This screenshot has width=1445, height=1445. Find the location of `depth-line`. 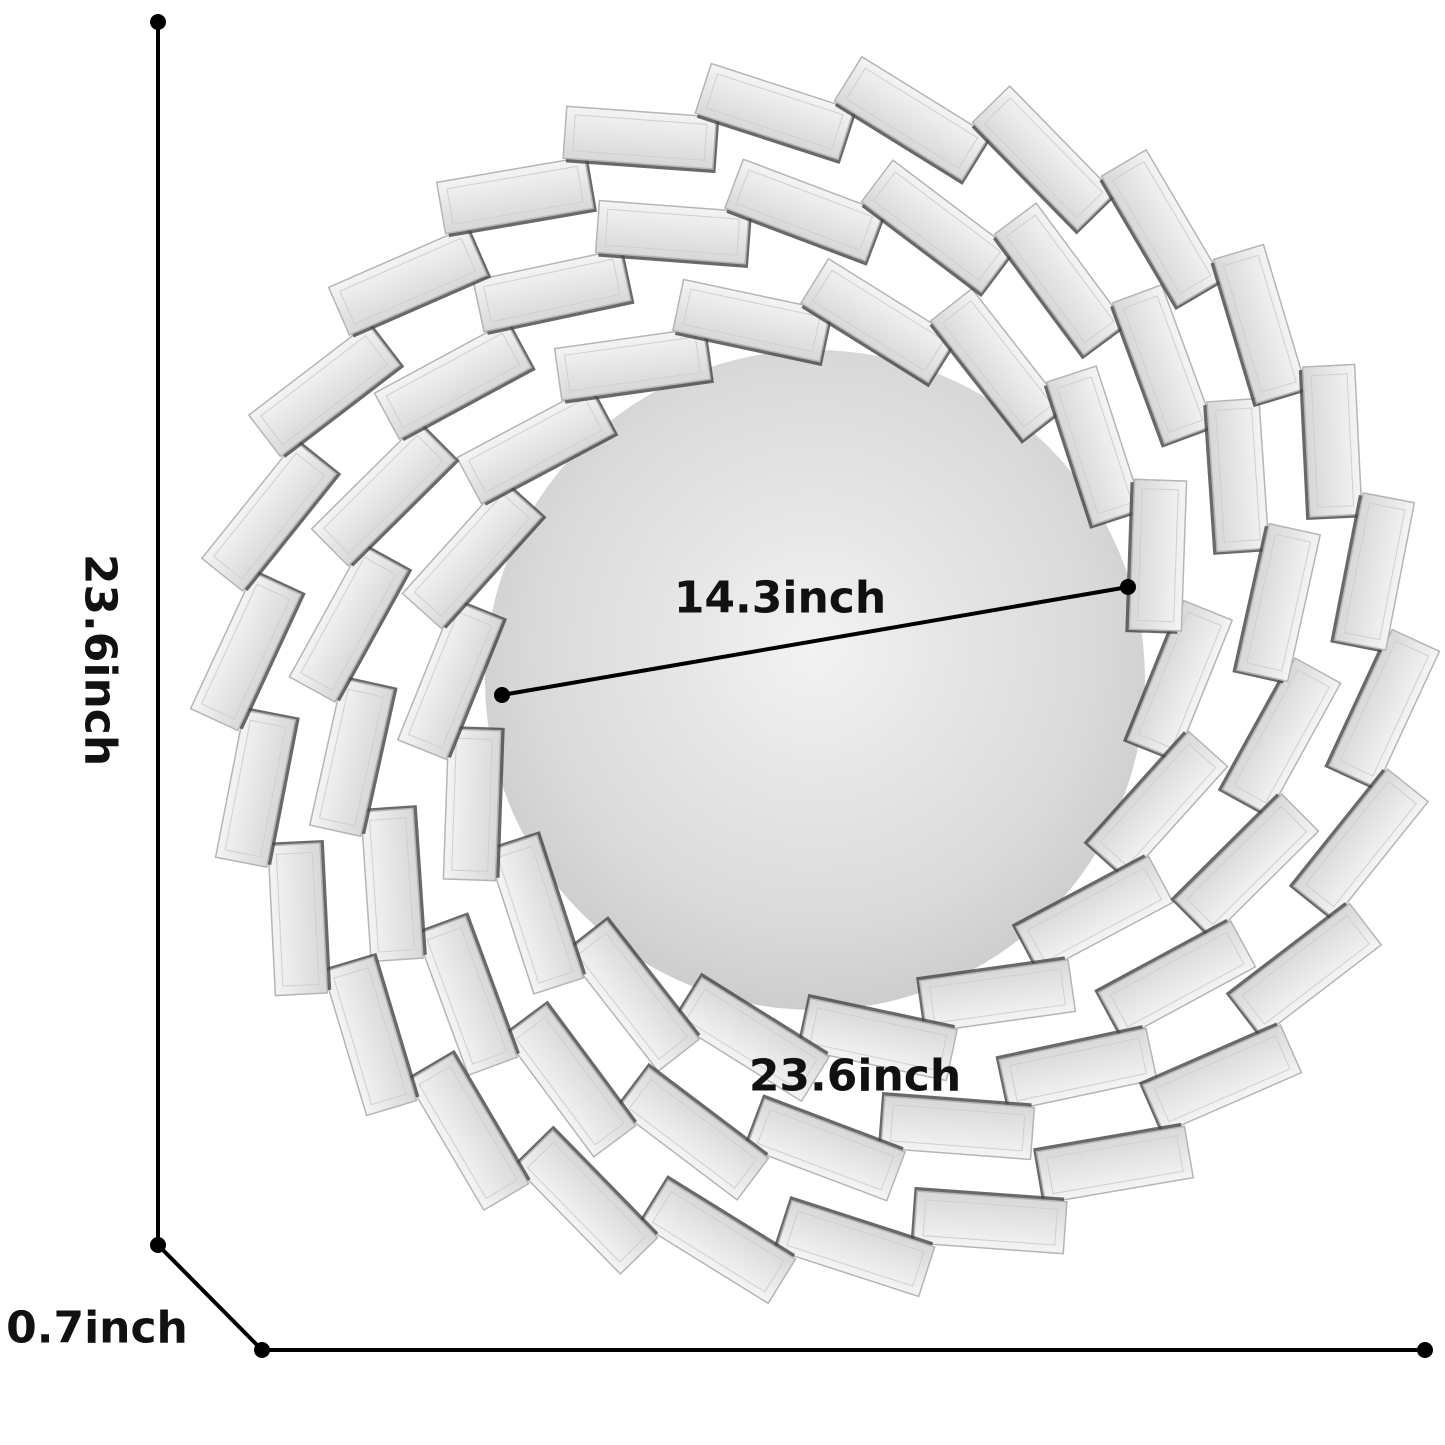

depth-line is located at coordinates (210, 1297).